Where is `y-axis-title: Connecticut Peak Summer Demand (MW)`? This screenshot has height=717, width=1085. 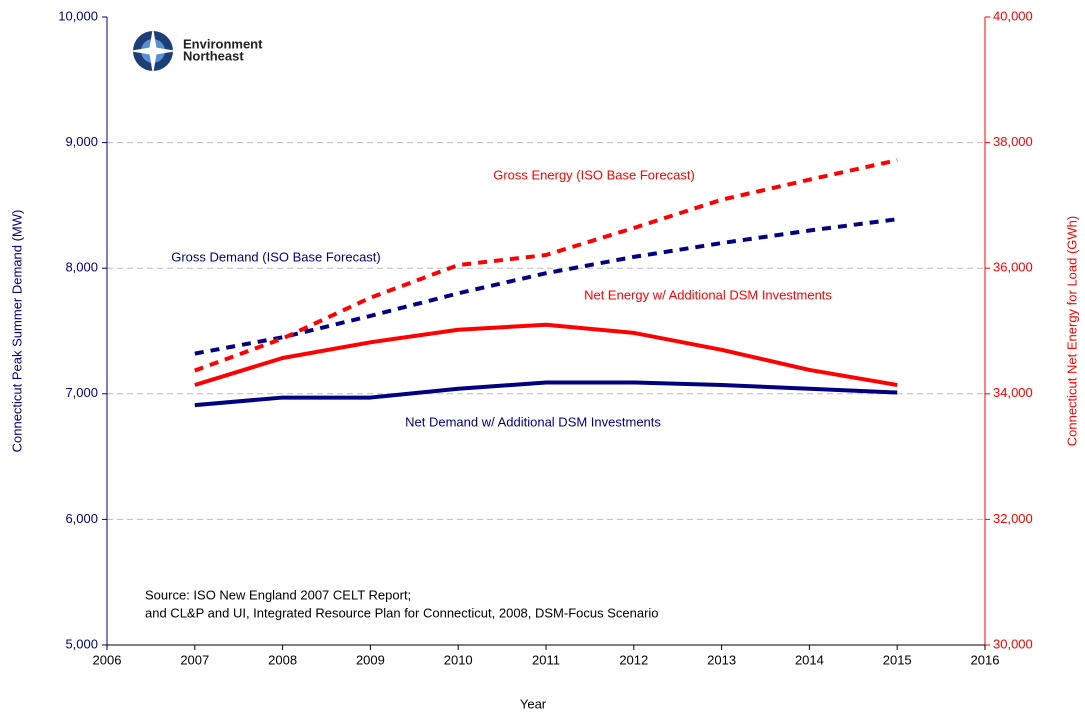
y-axis-title: Connecticut Peak Summer Demand (MW) is located at coordinates (16, 331).